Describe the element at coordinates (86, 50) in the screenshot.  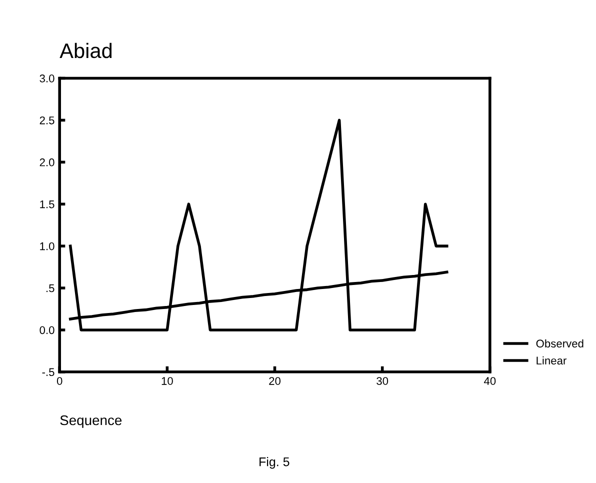
I see `chart-title: Abiad` at that location.